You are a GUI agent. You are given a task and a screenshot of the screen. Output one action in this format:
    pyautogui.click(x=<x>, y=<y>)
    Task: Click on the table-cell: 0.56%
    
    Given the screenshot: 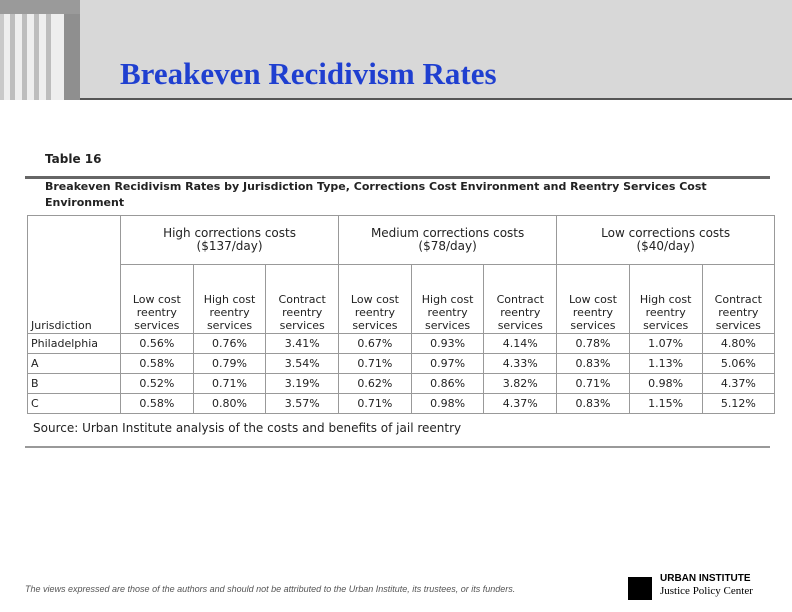 What is the action you would take?
    pyautogui.click(x=157, y=343)
    